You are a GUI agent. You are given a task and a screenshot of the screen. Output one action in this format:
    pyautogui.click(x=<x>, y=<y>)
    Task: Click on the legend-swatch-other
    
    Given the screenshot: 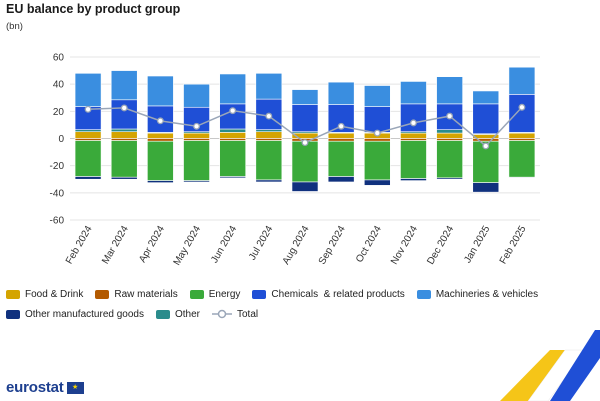 What is the action you would take?
    pyautogui.click(x=162, y=314)
    